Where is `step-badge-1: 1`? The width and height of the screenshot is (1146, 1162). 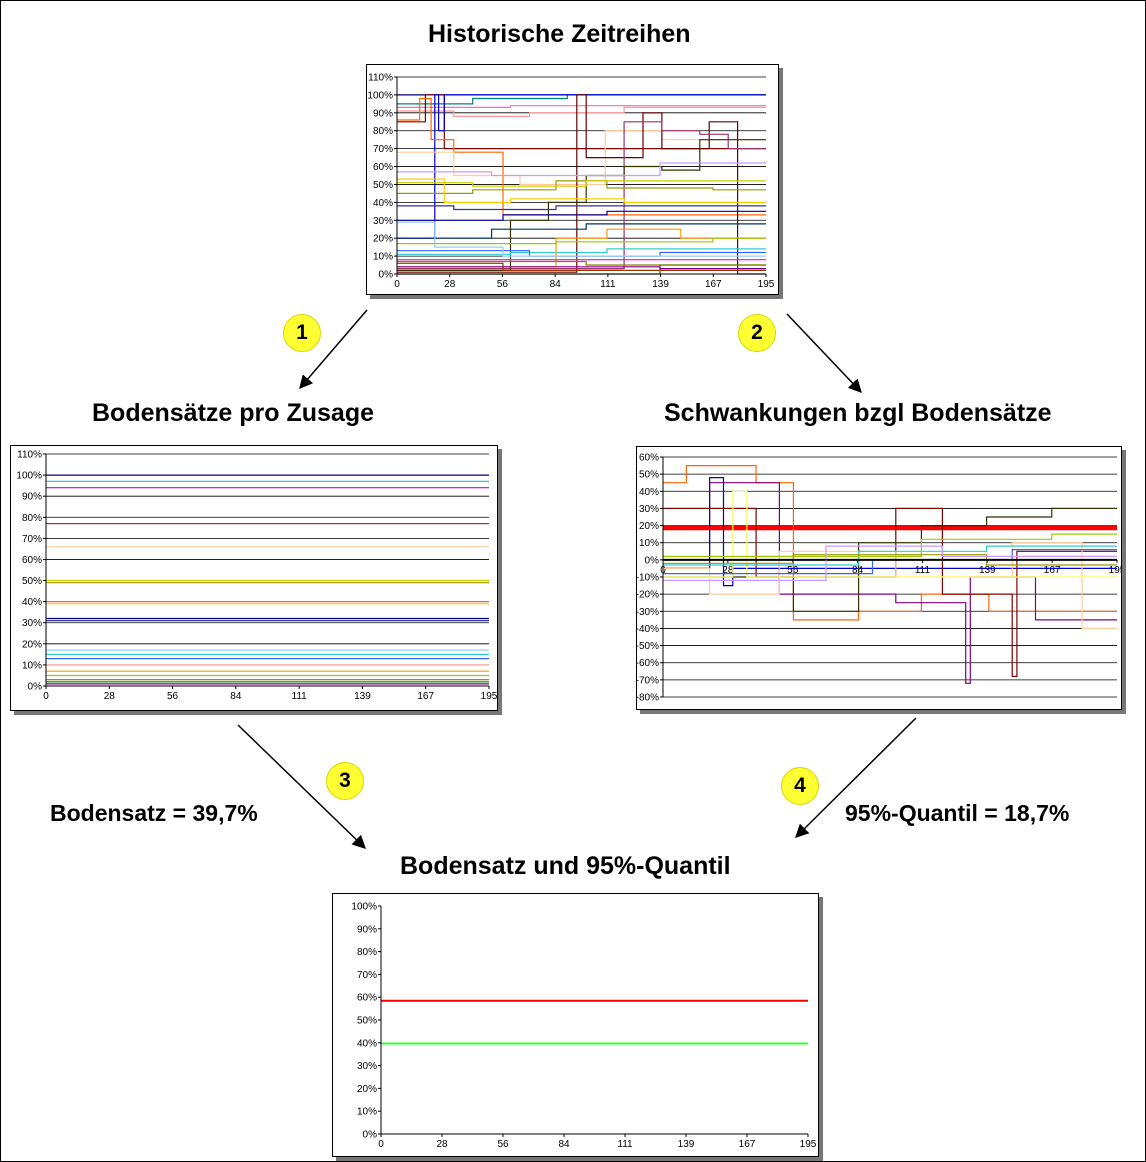
step-badge-1: 1 is located at coordinates (302, 333).